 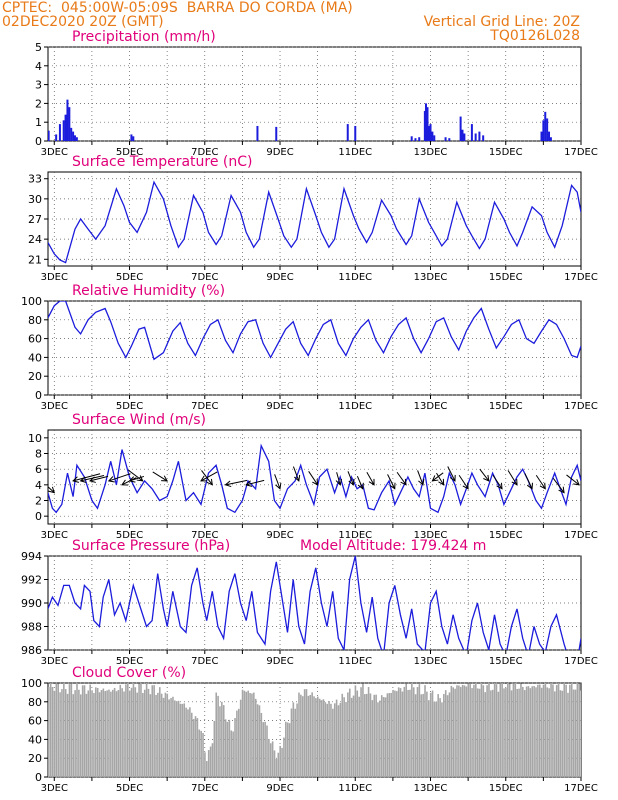 What do you see at coordinates (581, 535) in the screenshot?
I see `wind-xtick-label: 17DEC` at bounding box center [581, 535].